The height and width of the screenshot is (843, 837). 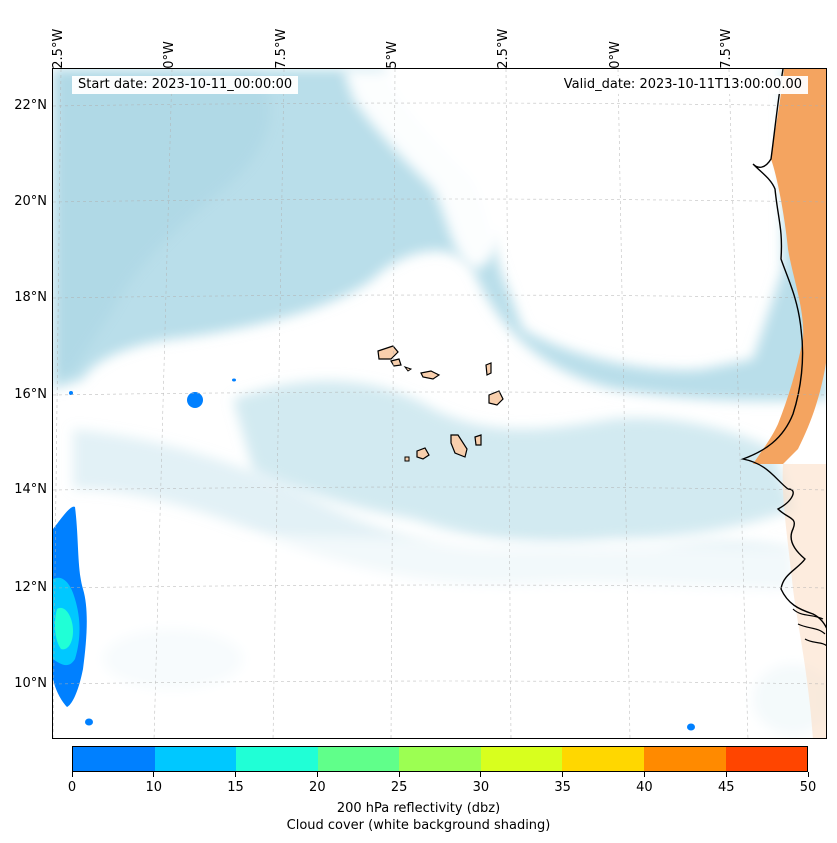 What do you see at coordinates (57, 403) in the screenshot?
I see `lon-line-32-5w` at bounding box center [57, 403].